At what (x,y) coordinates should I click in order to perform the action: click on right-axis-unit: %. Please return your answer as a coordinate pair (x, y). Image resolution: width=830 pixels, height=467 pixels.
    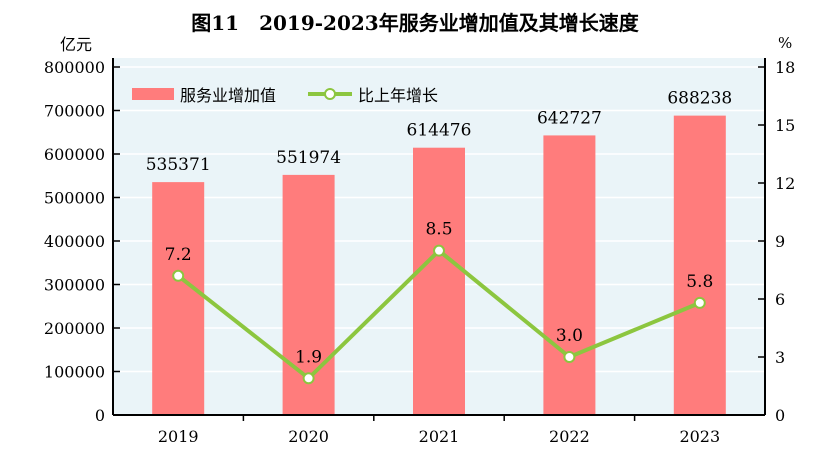
    Looking at the image, I should click on (785, 43).